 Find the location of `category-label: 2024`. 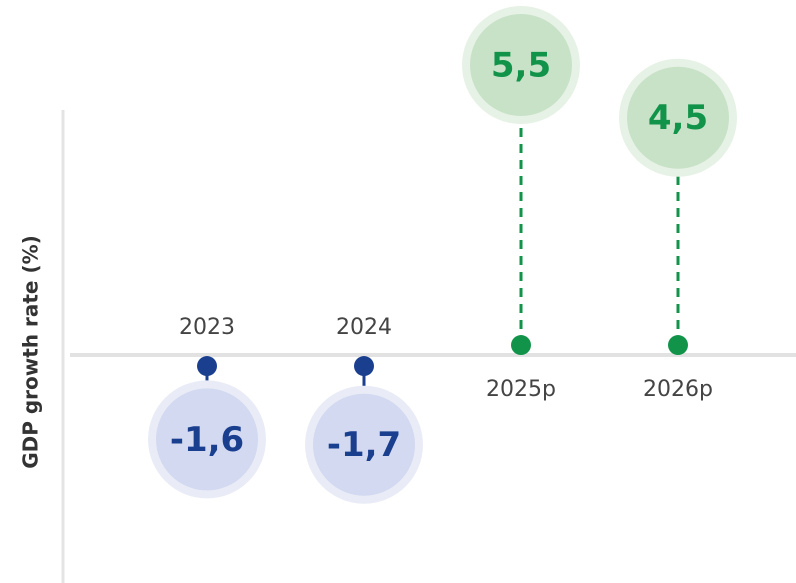

category-label: 2024 is located at coordinates (364, 327).